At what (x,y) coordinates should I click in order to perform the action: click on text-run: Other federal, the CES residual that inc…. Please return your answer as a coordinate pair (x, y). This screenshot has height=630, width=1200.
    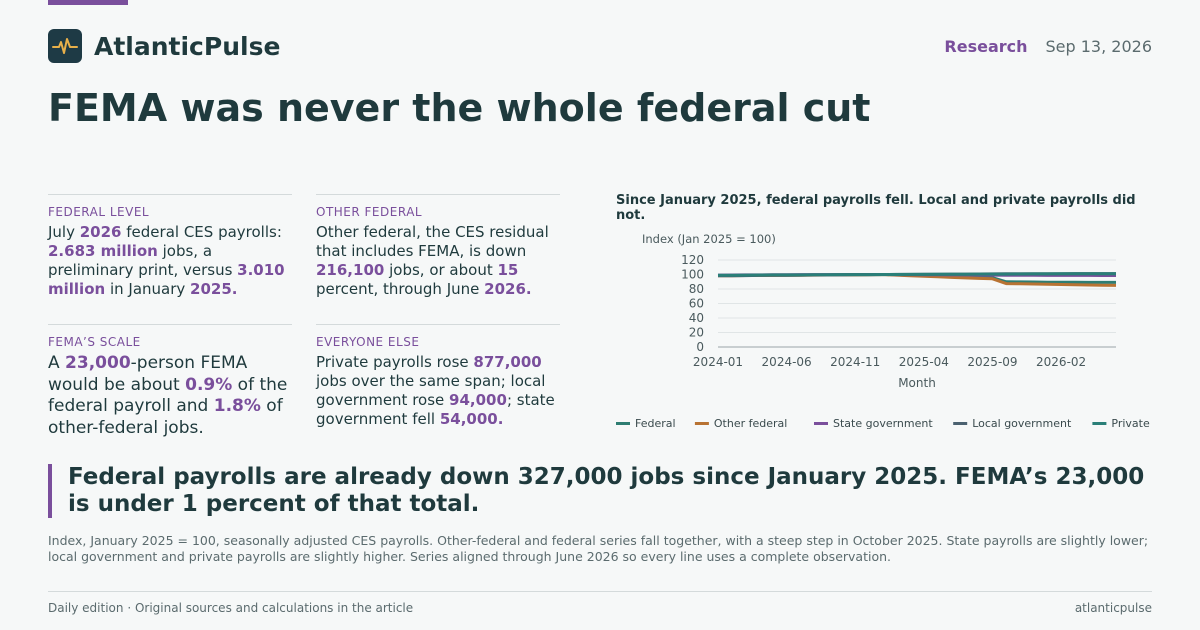
    Looking at the image, I should click on (432, 241).